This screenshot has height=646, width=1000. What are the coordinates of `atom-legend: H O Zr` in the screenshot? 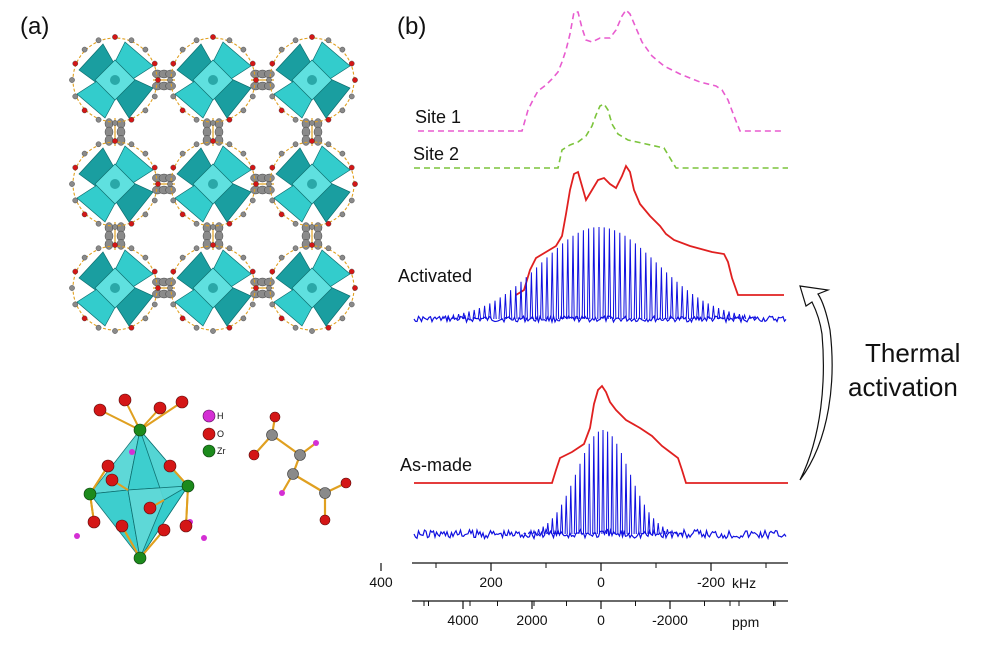 It's located at (214, 433).